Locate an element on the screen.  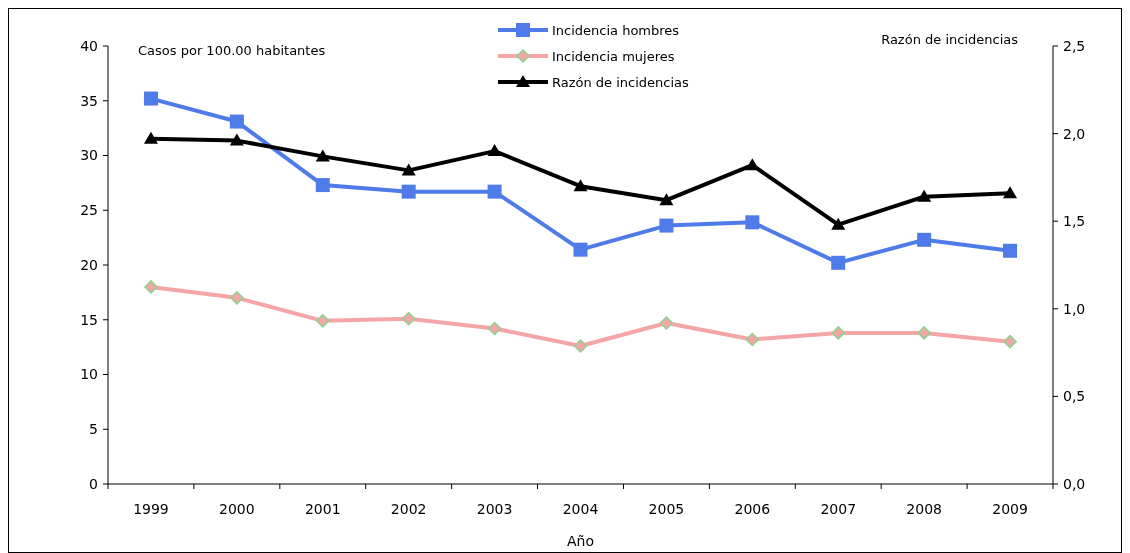
legend-label: Razón de incidencias is located at coordinates (621, 82).